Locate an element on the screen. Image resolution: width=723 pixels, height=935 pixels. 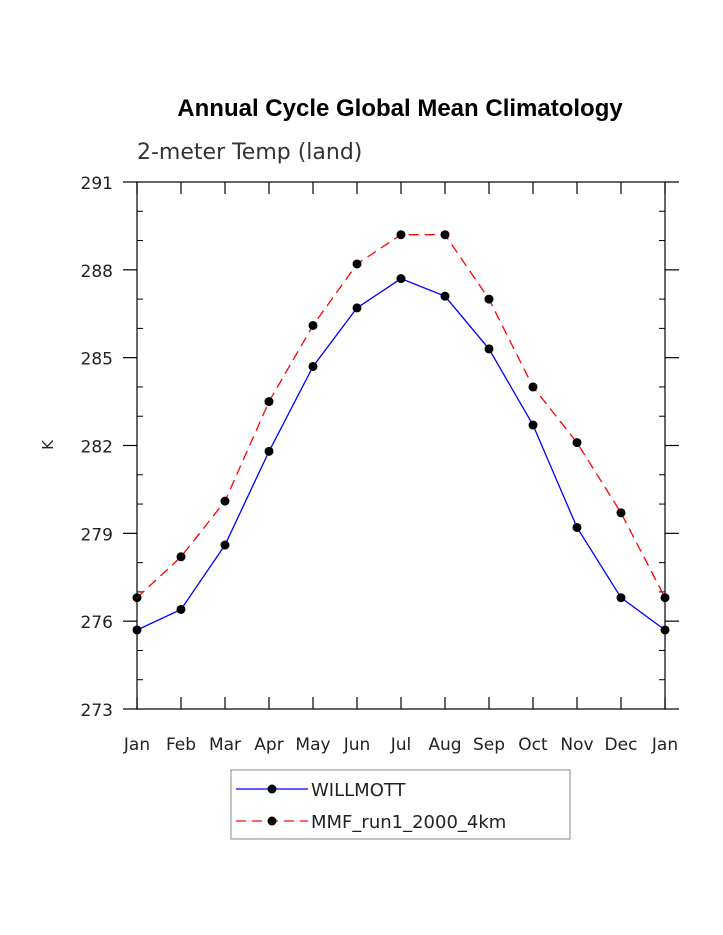
y-tick-labels: 273 276 279 282 285 288 291 is located at coordinates (97, 447).